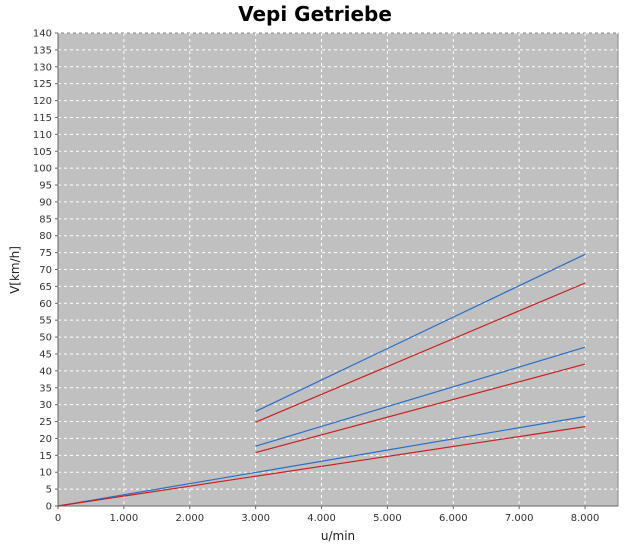 This screenshot has height=550, width=630. I want to click on y-tick-label: 135, so click(42, 50).